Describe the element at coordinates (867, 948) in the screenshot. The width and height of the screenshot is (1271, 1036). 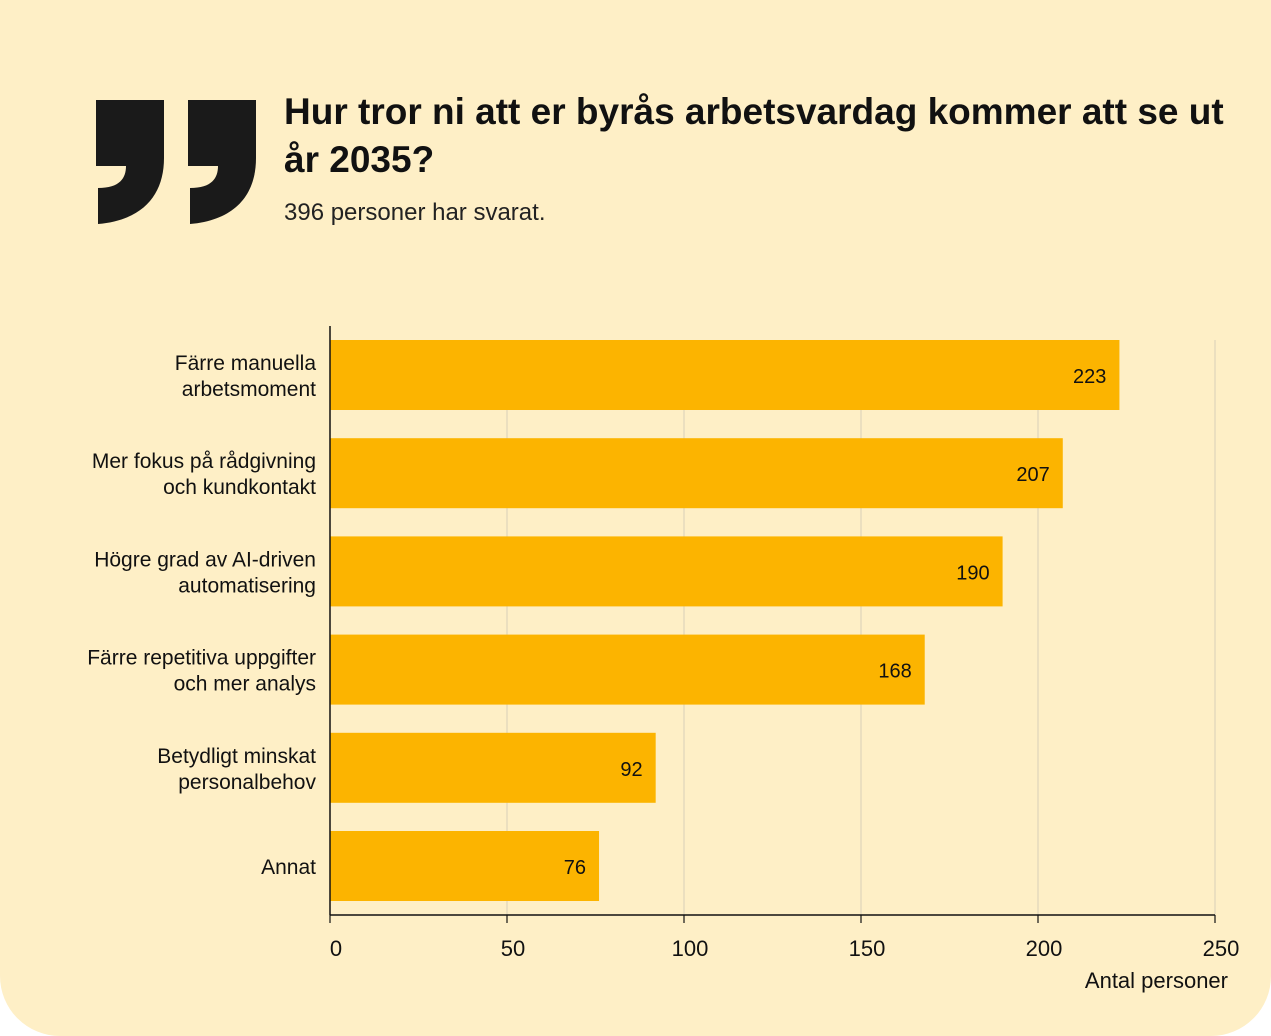
I see `x-tick-label: 150` at that location.